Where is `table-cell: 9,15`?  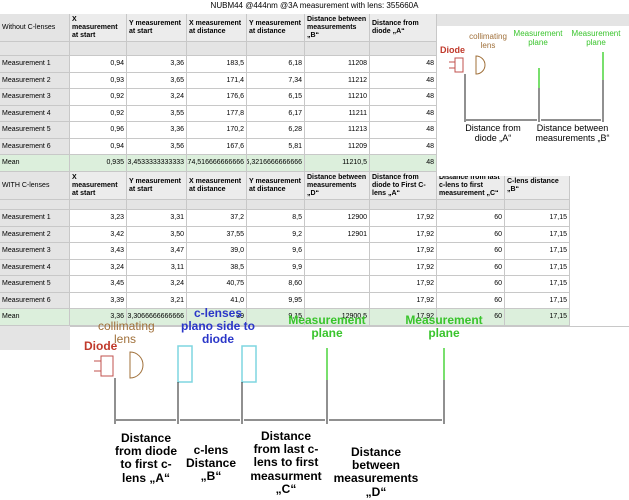 table-cell: 9,15 is located at coordinates (276, 317).